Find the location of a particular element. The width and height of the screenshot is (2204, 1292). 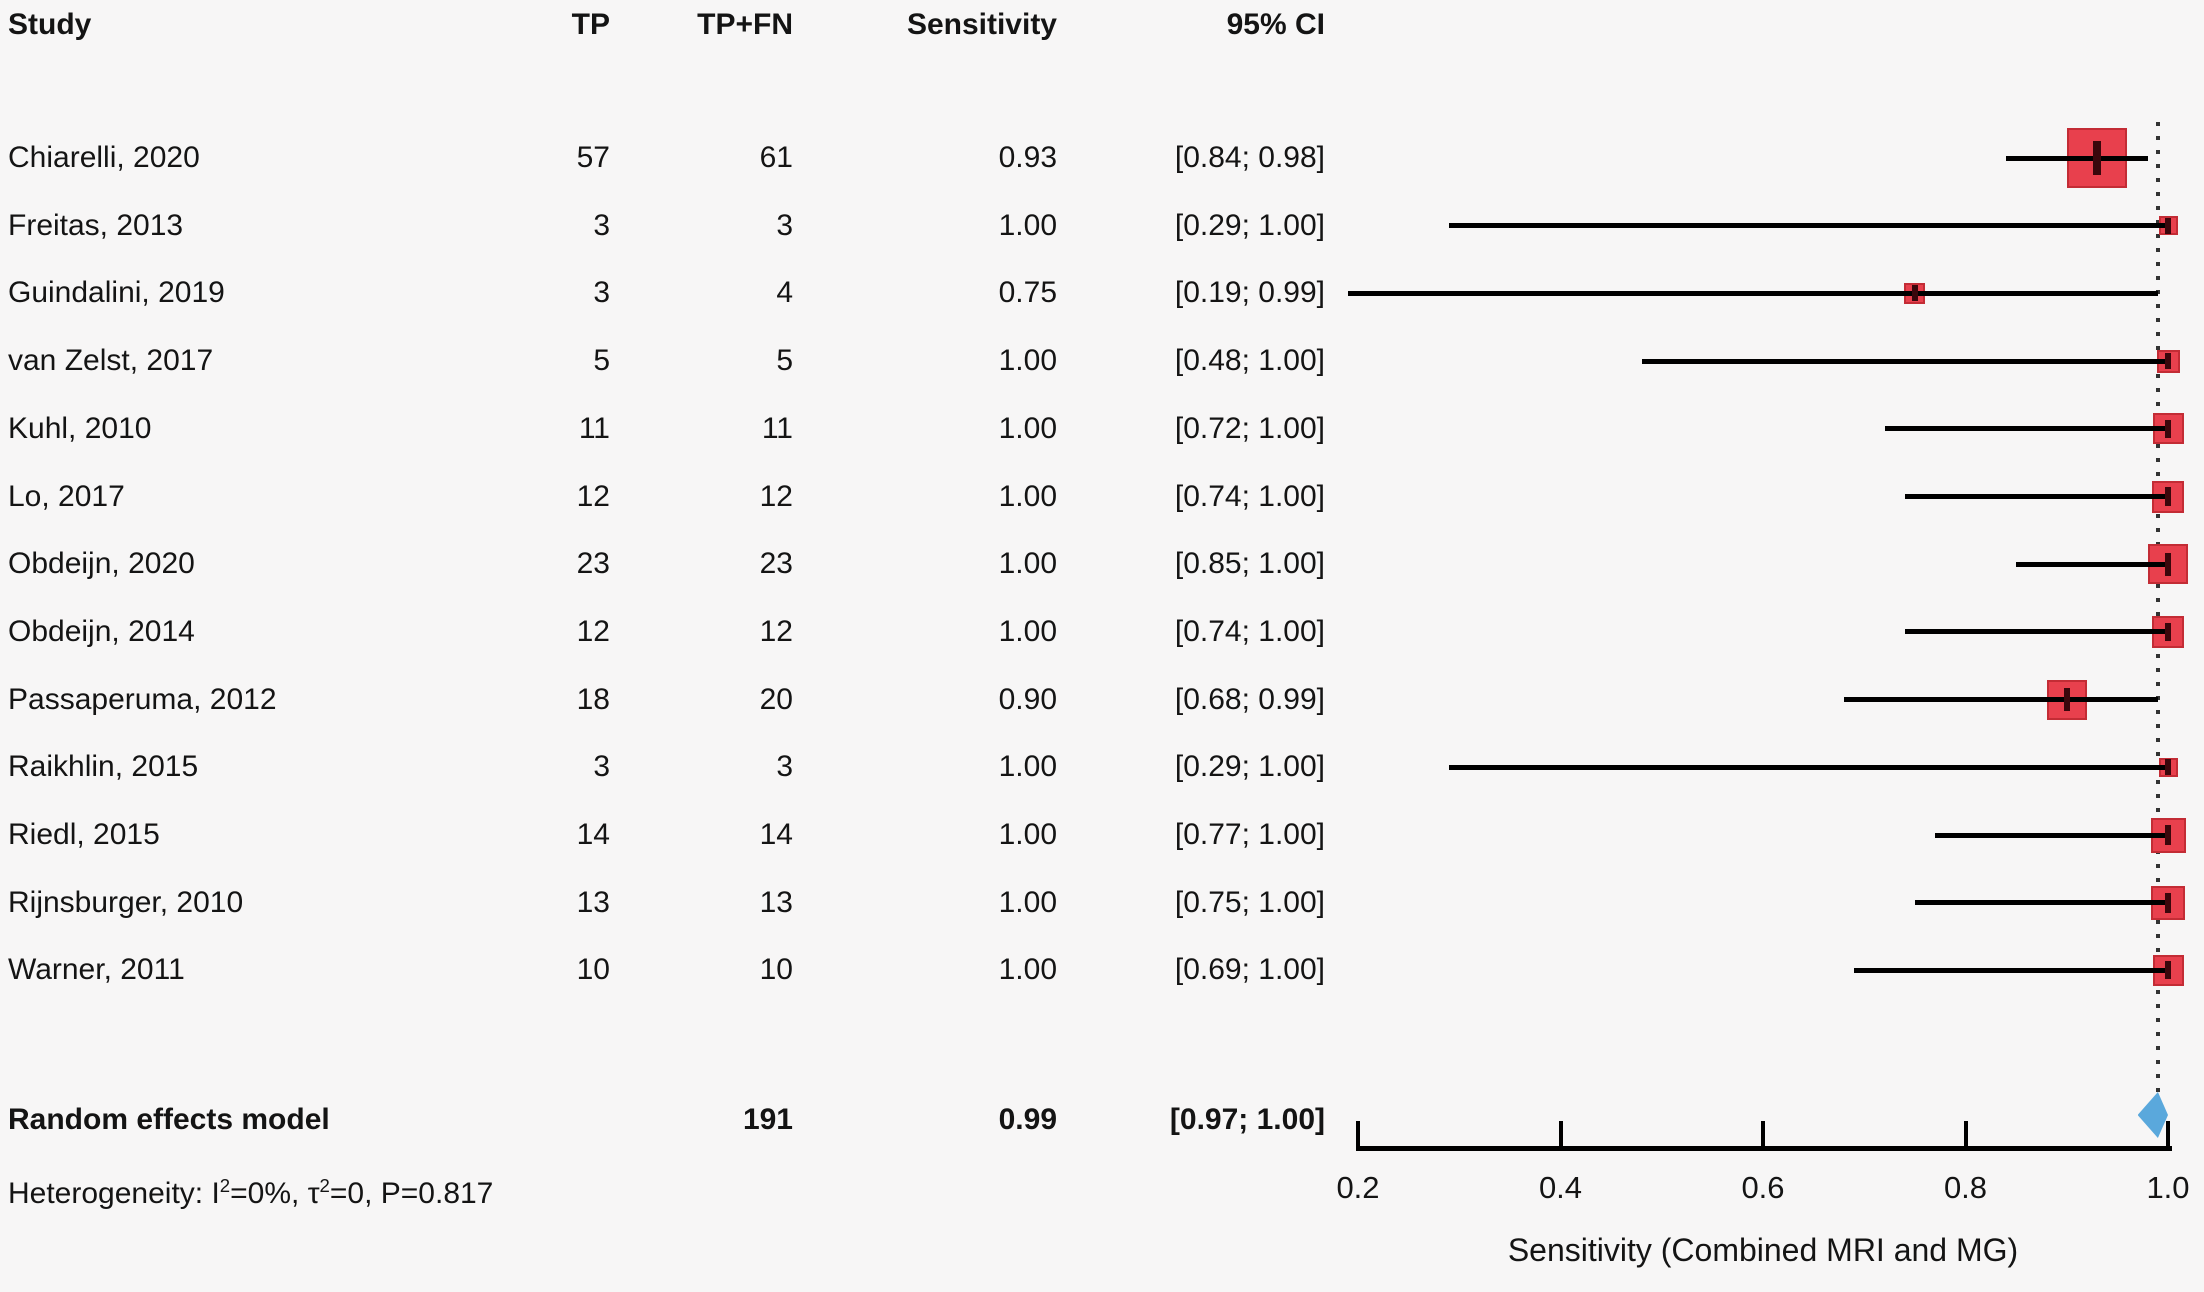

x-axis-tick-label: 1.0 is located at coordinates (2168, 1187).